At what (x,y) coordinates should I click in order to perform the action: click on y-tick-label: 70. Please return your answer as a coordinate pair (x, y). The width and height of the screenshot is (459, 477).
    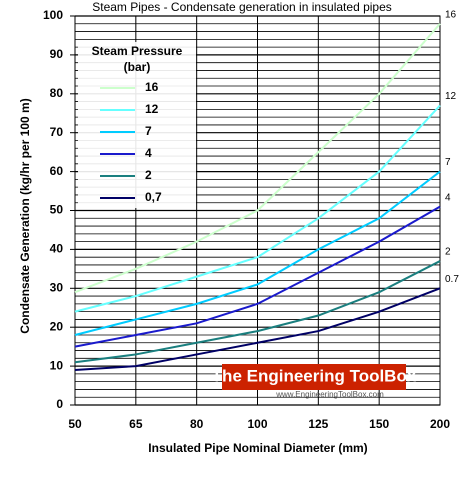
    Looking at the image, I should click on (57, 132).